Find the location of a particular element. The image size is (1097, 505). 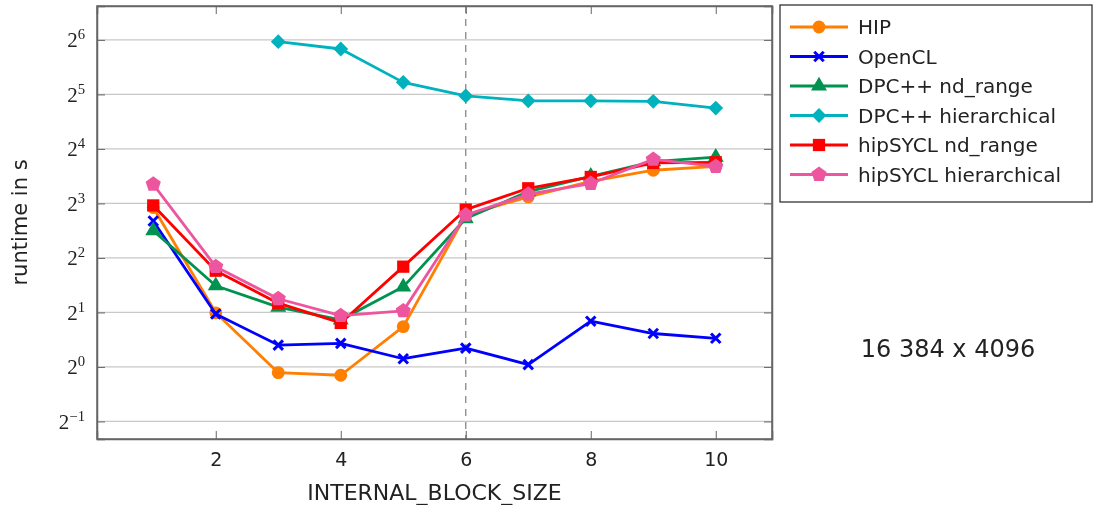

legend-label: hipSYCL hierarchical is located at coordinates (960, 174).